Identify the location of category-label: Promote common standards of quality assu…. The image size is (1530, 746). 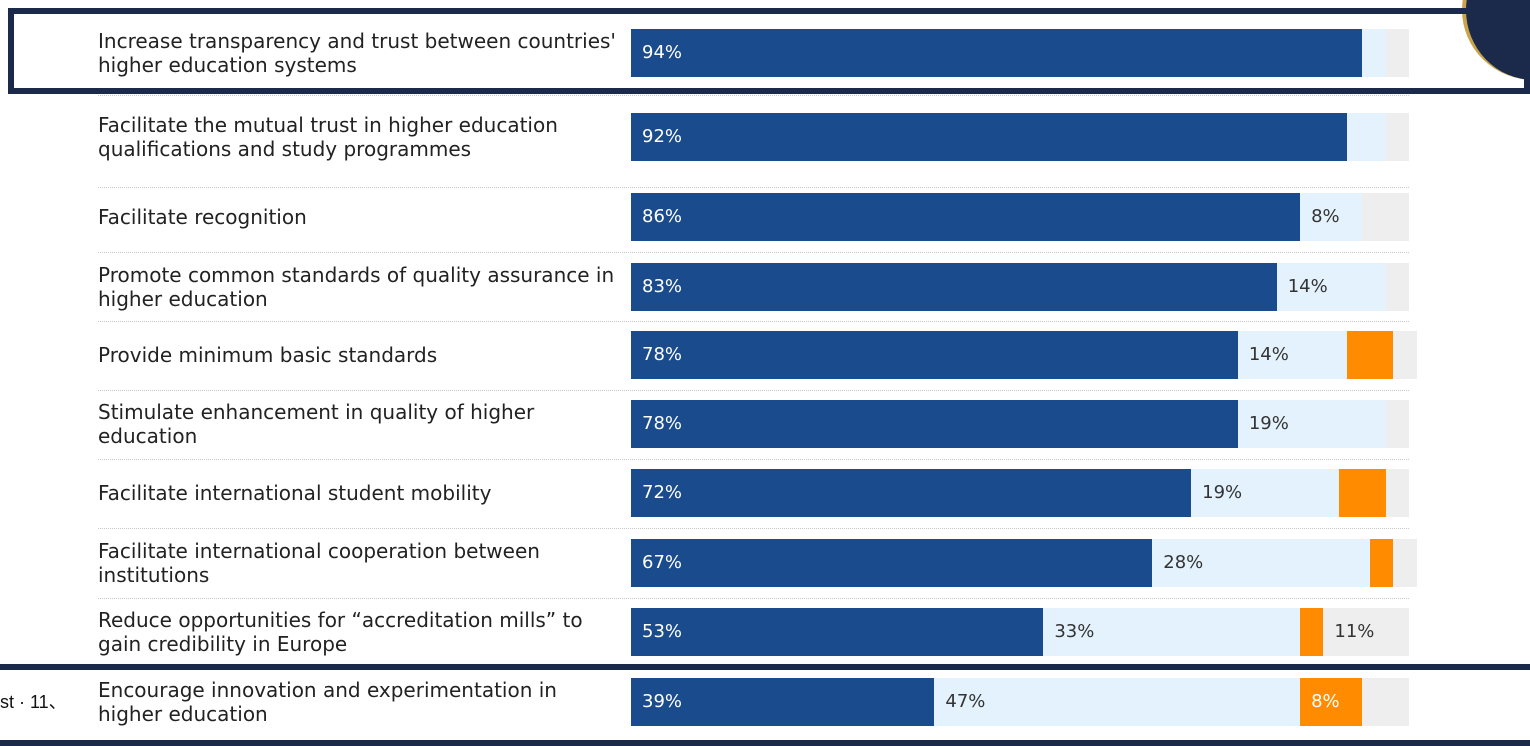
(356, 287).